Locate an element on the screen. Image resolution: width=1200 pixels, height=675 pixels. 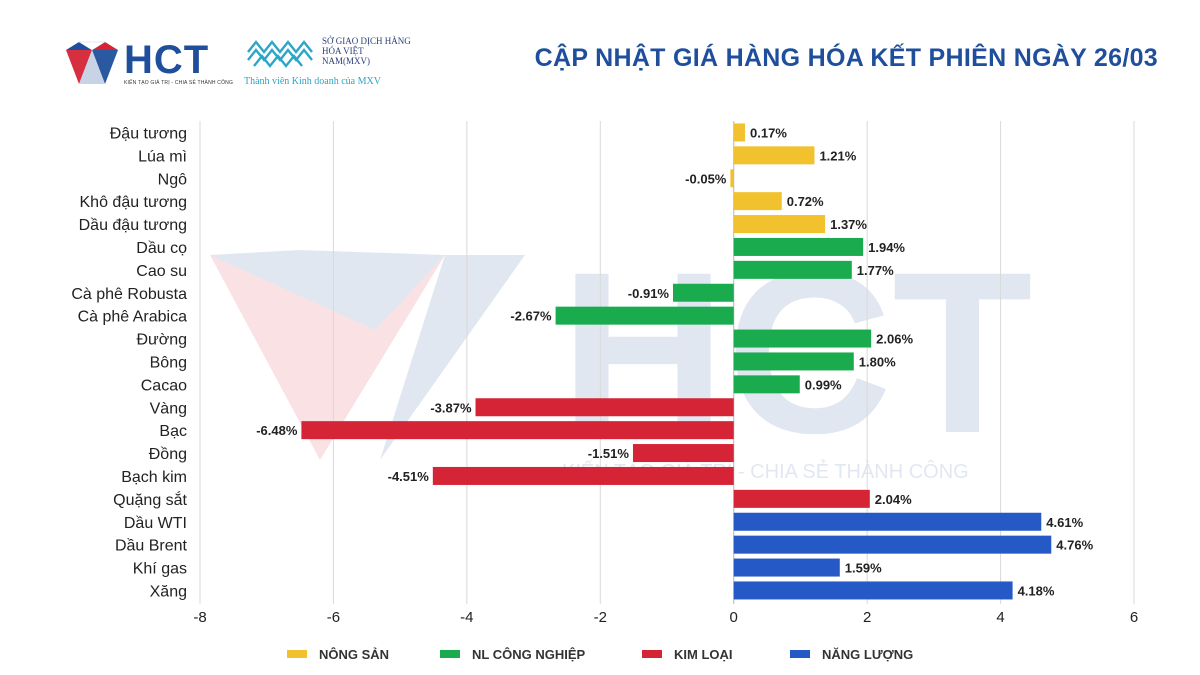
value-label: -0.05% is located at coordinates (706, 178).